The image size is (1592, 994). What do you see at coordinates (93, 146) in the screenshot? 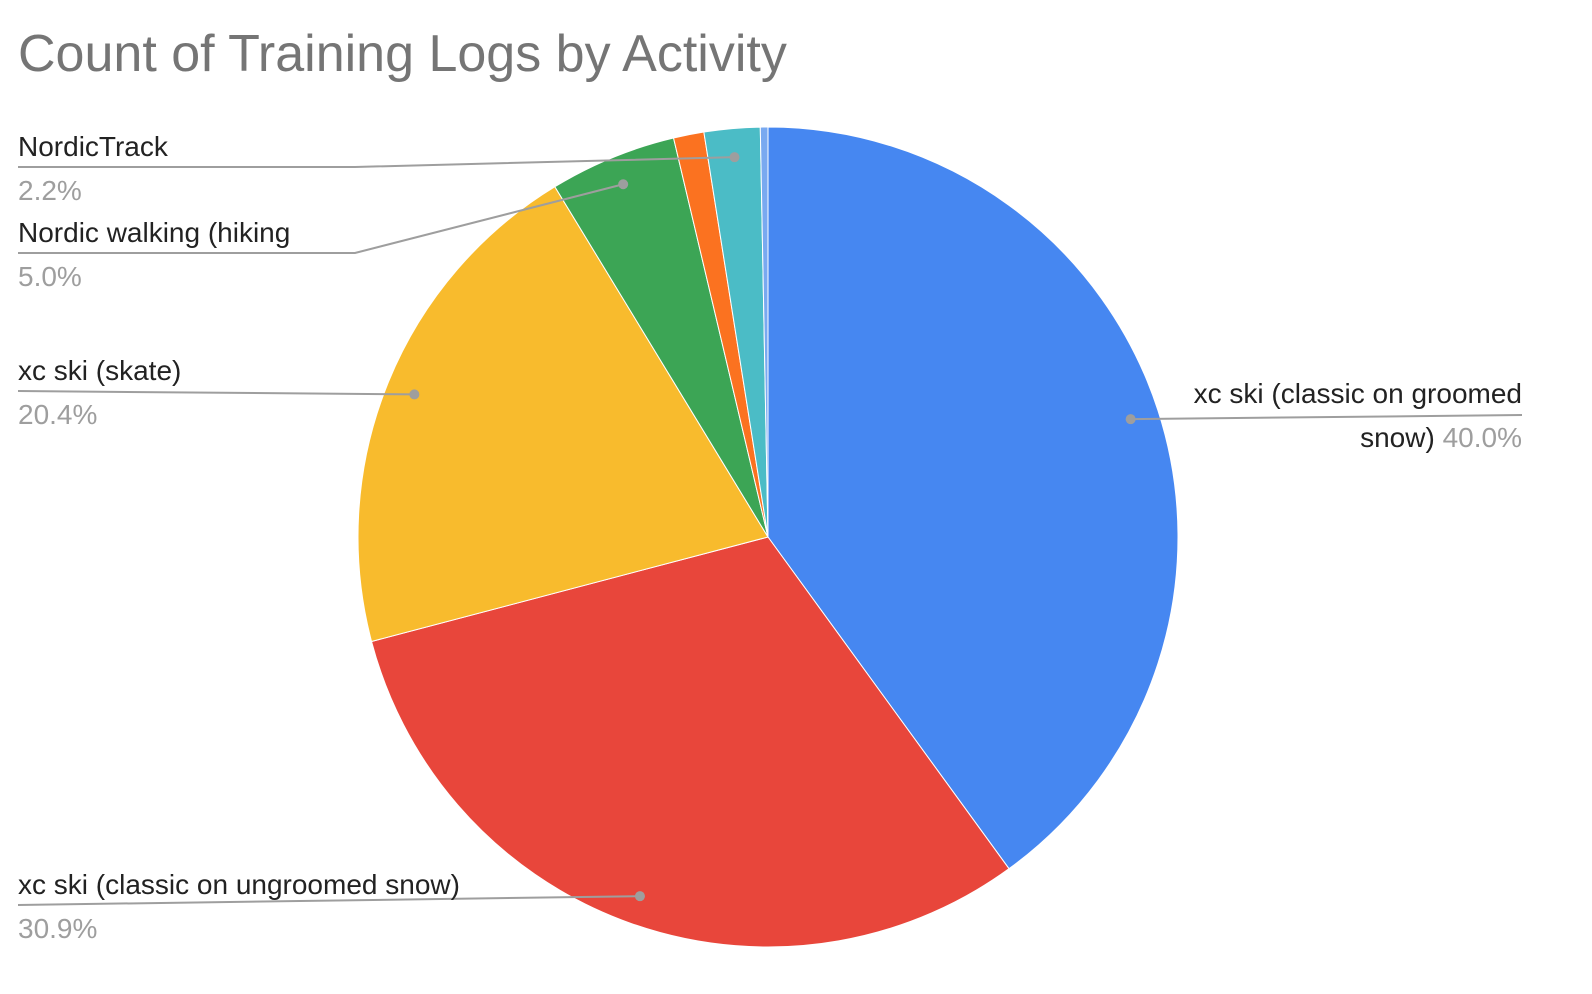
I see `slice-name: NordicTrack` at bounding box center [93, 146].